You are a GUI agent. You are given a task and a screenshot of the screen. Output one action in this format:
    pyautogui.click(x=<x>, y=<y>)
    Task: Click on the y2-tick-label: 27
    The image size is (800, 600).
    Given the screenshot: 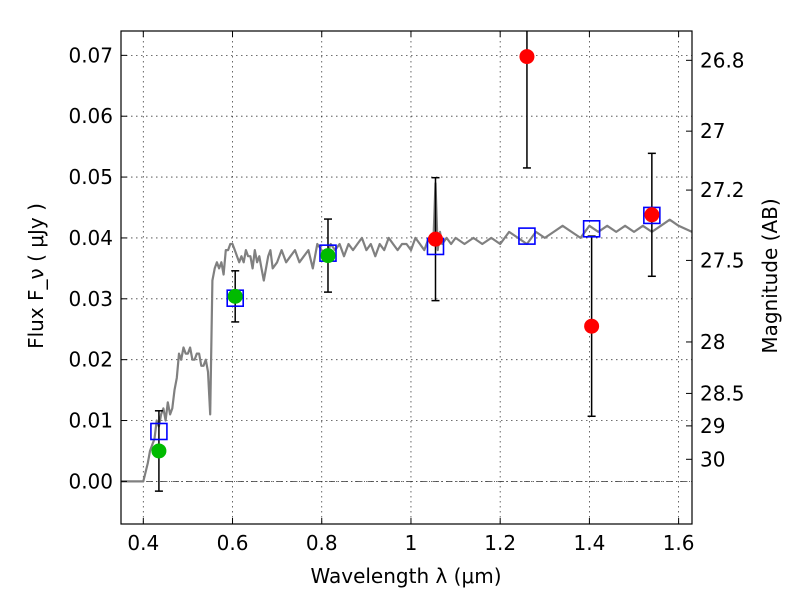 What is the action you would take?
    pyautogui.click(x=712, y=131)
    